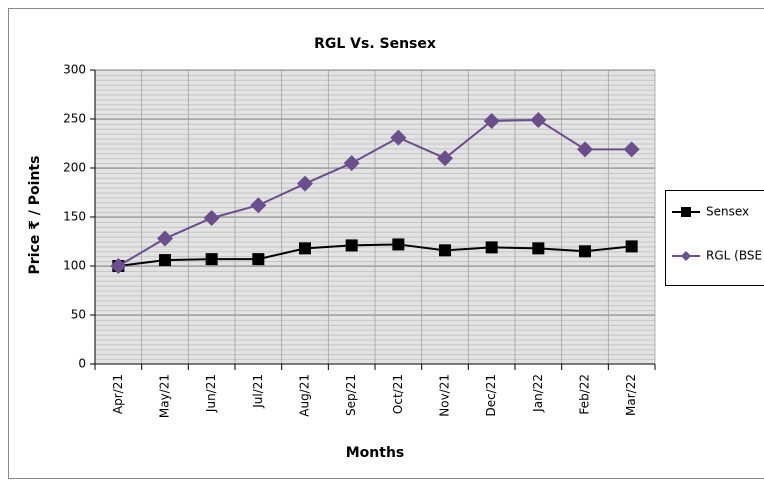  What do you see at coordinates (165, 396) in the screenshot?
I see `x-tick-label: May/21` at bounding box center [165, 396].